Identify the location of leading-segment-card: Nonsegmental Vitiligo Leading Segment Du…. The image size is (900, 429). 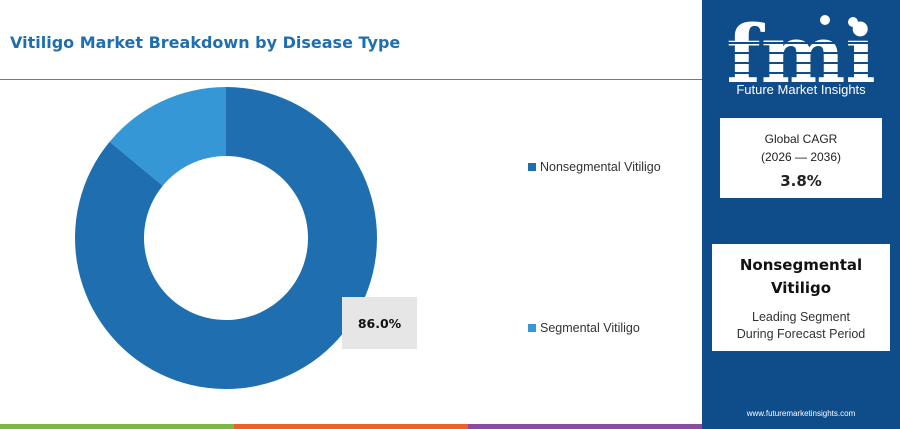
(801, 297).